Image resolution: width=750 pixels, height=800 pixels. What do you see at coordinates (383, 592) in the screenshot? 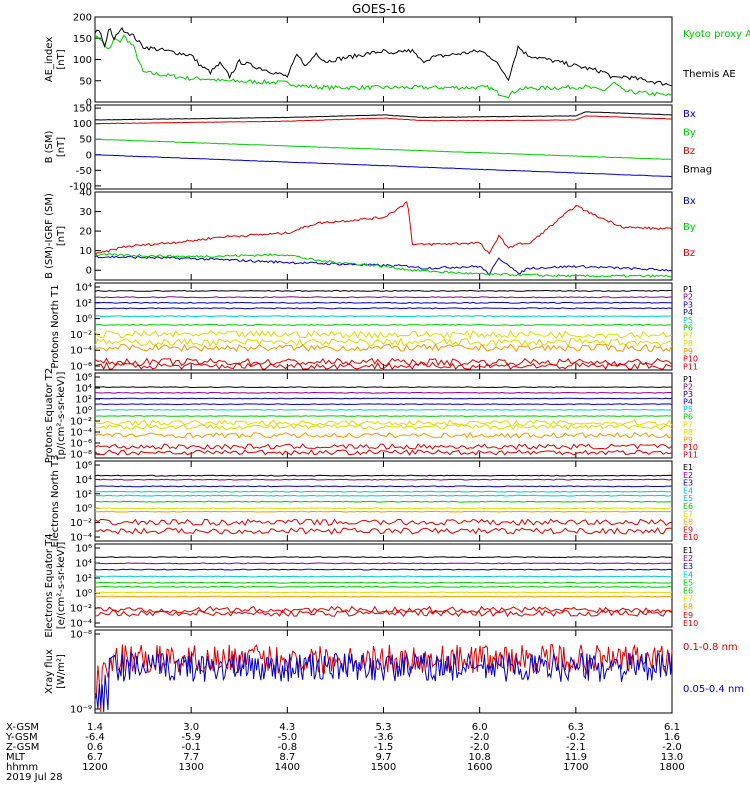
I see `series-e7` at bounding box center [383, 592].